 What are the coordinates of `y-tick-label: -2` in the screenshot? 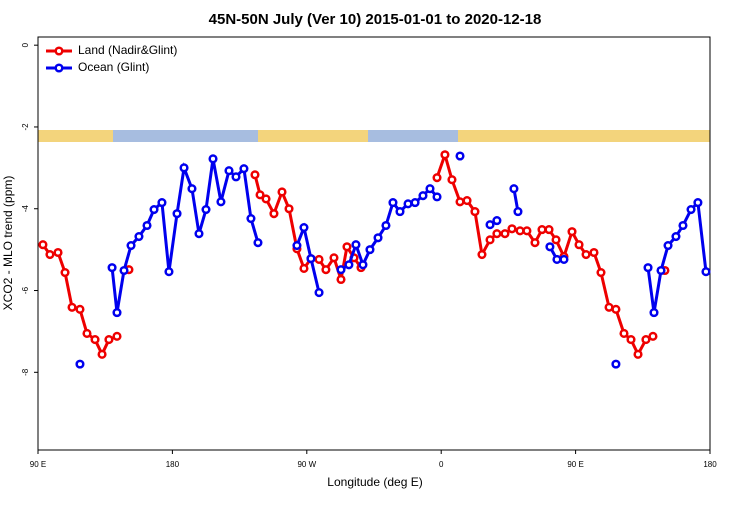 It's located at (25, 127).